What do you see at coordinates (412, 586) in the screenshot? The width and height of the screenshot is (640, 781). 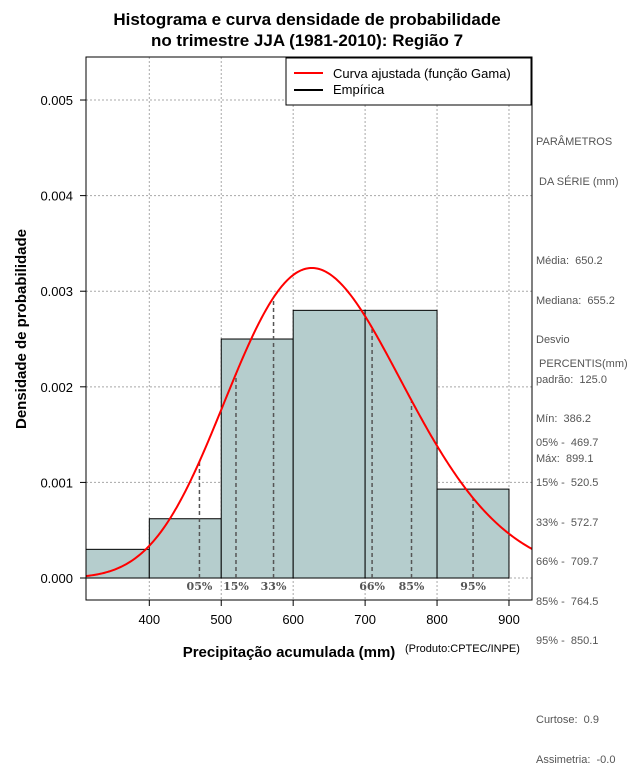 I see `percentile-label-85%: 85%` at bounding box center [412, 586].